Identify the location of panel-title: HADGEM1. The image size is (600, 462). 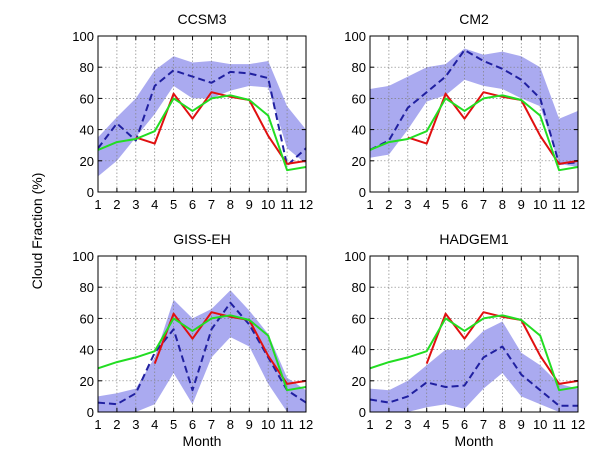
(473, 239).